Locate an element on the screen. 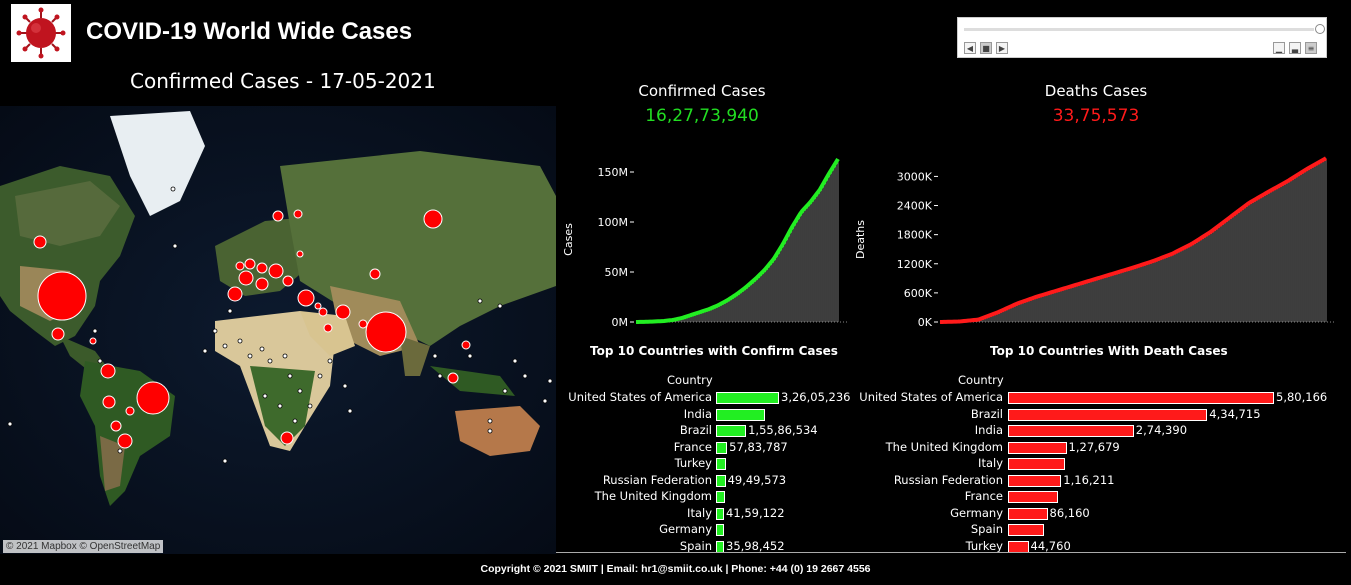 This screenshot has width=1351, height=585. speed-fast-icon: ≡ is located at coordinates (1311, 48).